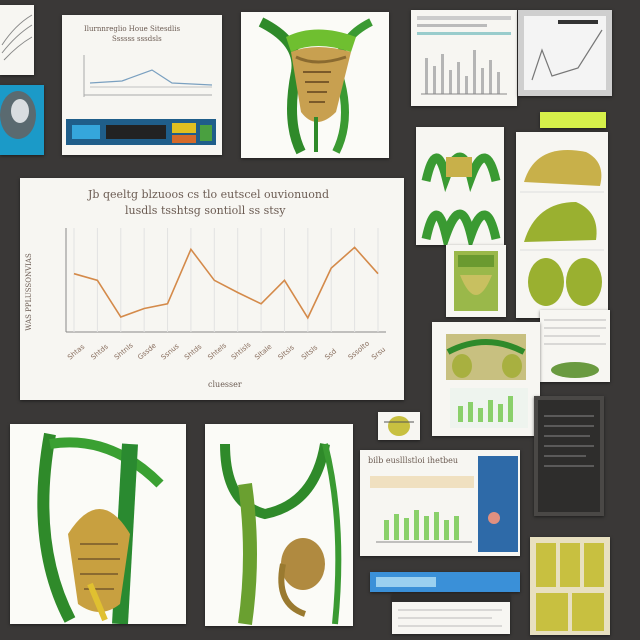 The height and width of the screenshot is (640, 640). Describe the element at coordinates (141, 100) in the screenshot. I see `small-line-chart` at that location.